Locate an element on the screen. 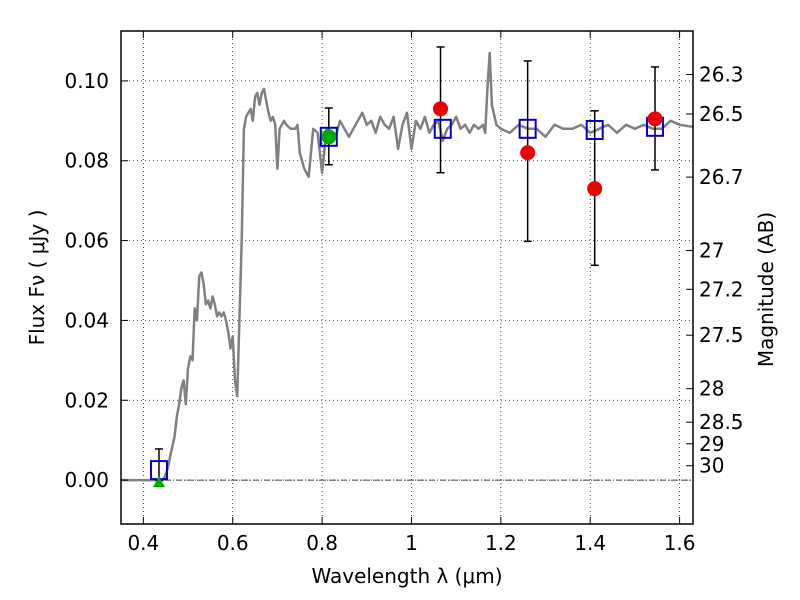 This screenshot has width=800, height=600. y-tick-label: 0.08 is located at coordinates (86, 161).